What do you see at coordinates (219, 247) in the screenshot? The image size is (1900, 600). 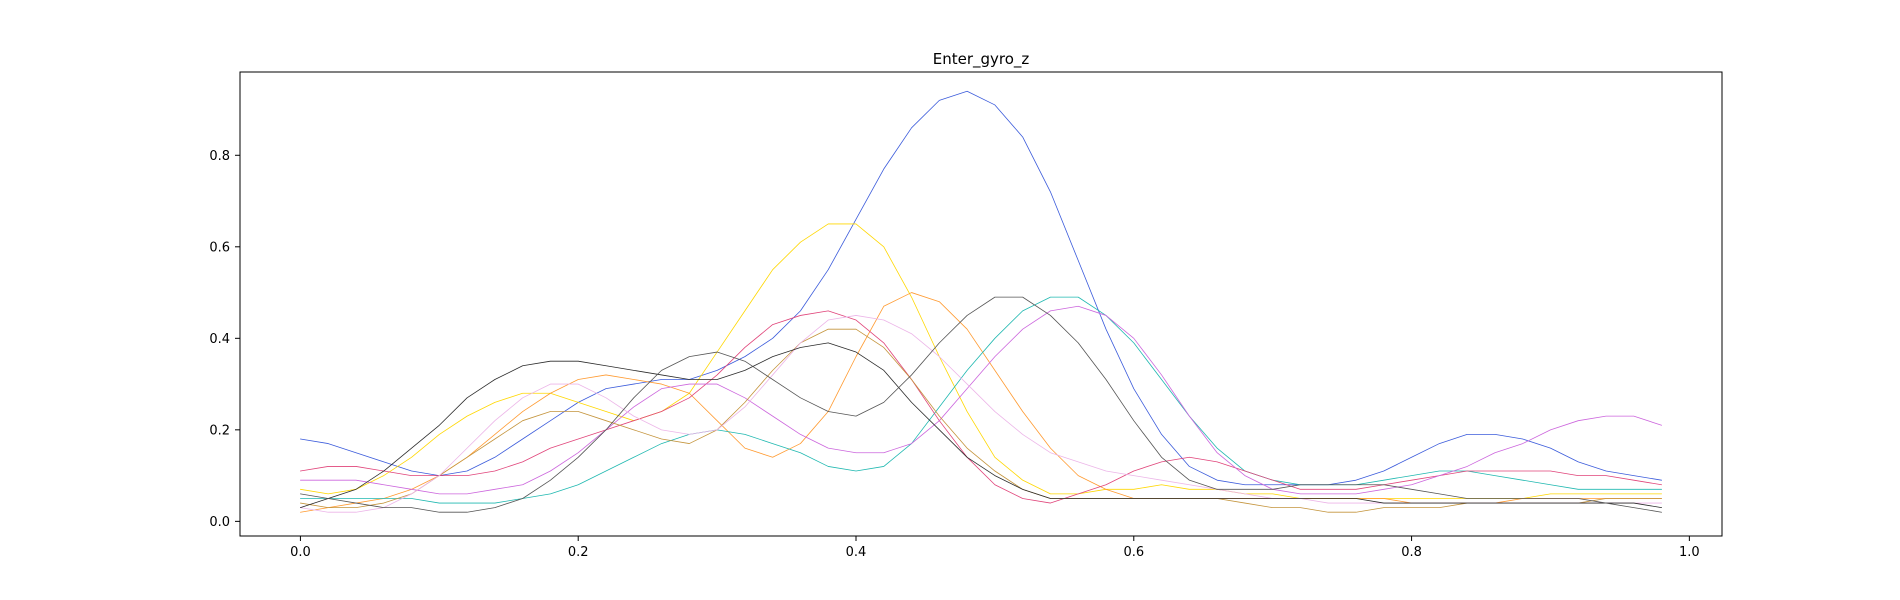 I see `y-tick-label: 0.6` at bounding box center [219, 247].